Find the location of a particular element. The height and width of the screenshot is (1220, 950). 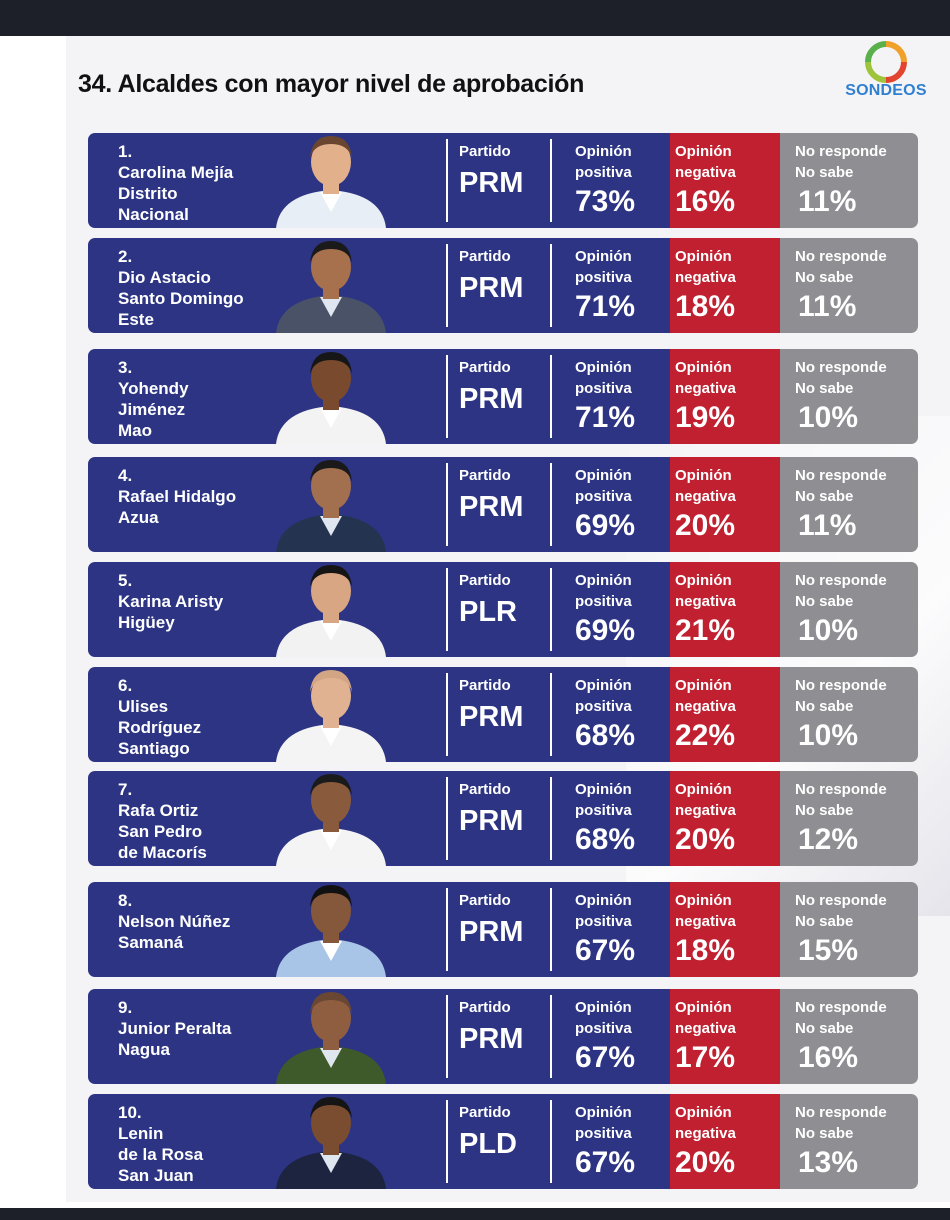

bottom-band is located at coordinates (475, 1214).